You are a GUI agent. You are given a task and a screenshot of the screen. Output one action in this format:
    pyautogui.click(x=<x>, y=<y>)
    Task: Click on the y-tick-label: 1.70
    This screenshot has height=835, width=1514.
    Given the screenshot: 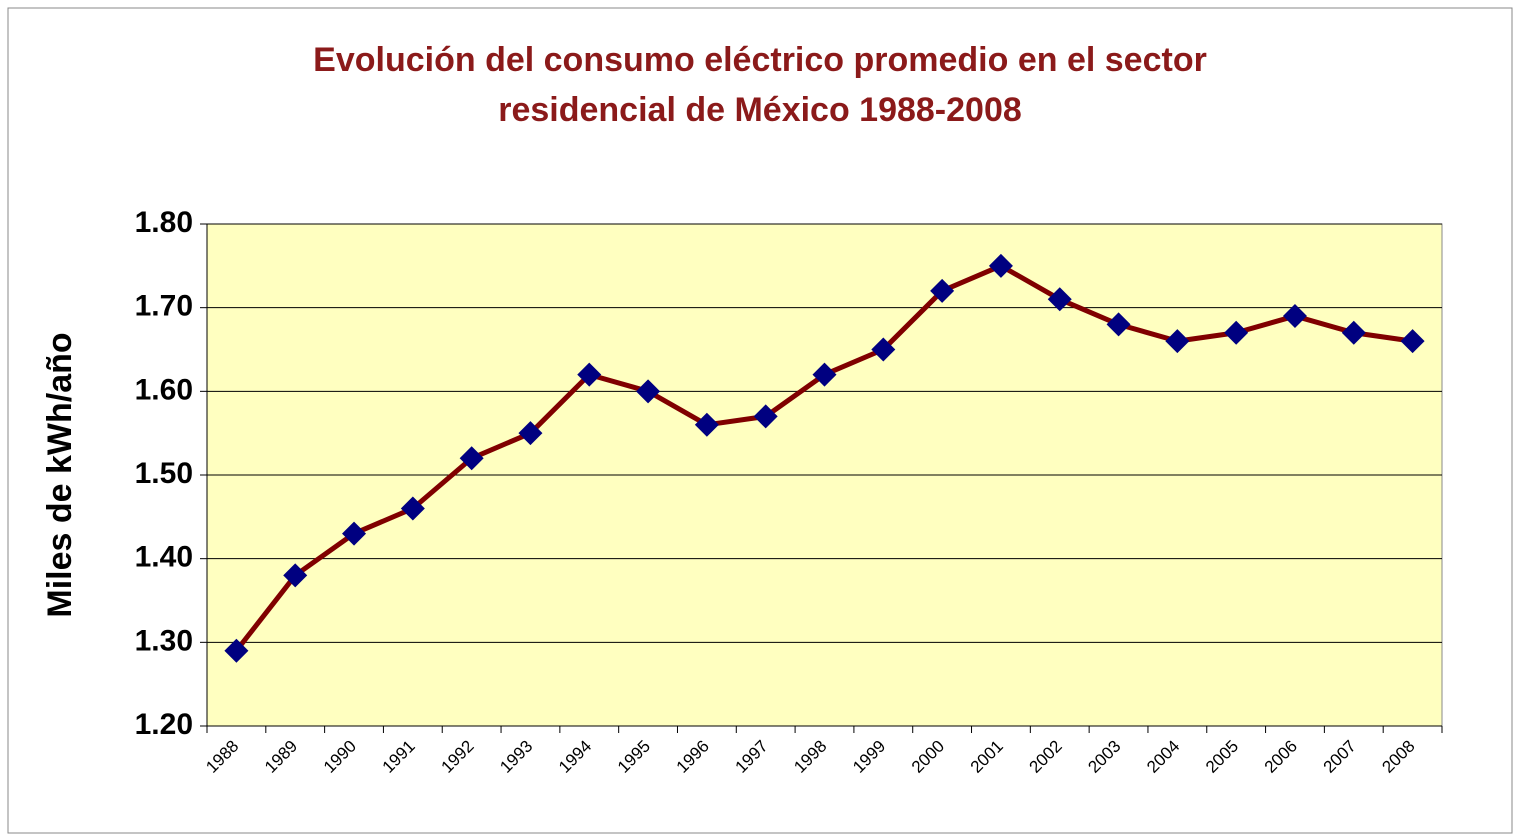 What is the action you would take?
    pyautogui.click(x=164, y=306)
    